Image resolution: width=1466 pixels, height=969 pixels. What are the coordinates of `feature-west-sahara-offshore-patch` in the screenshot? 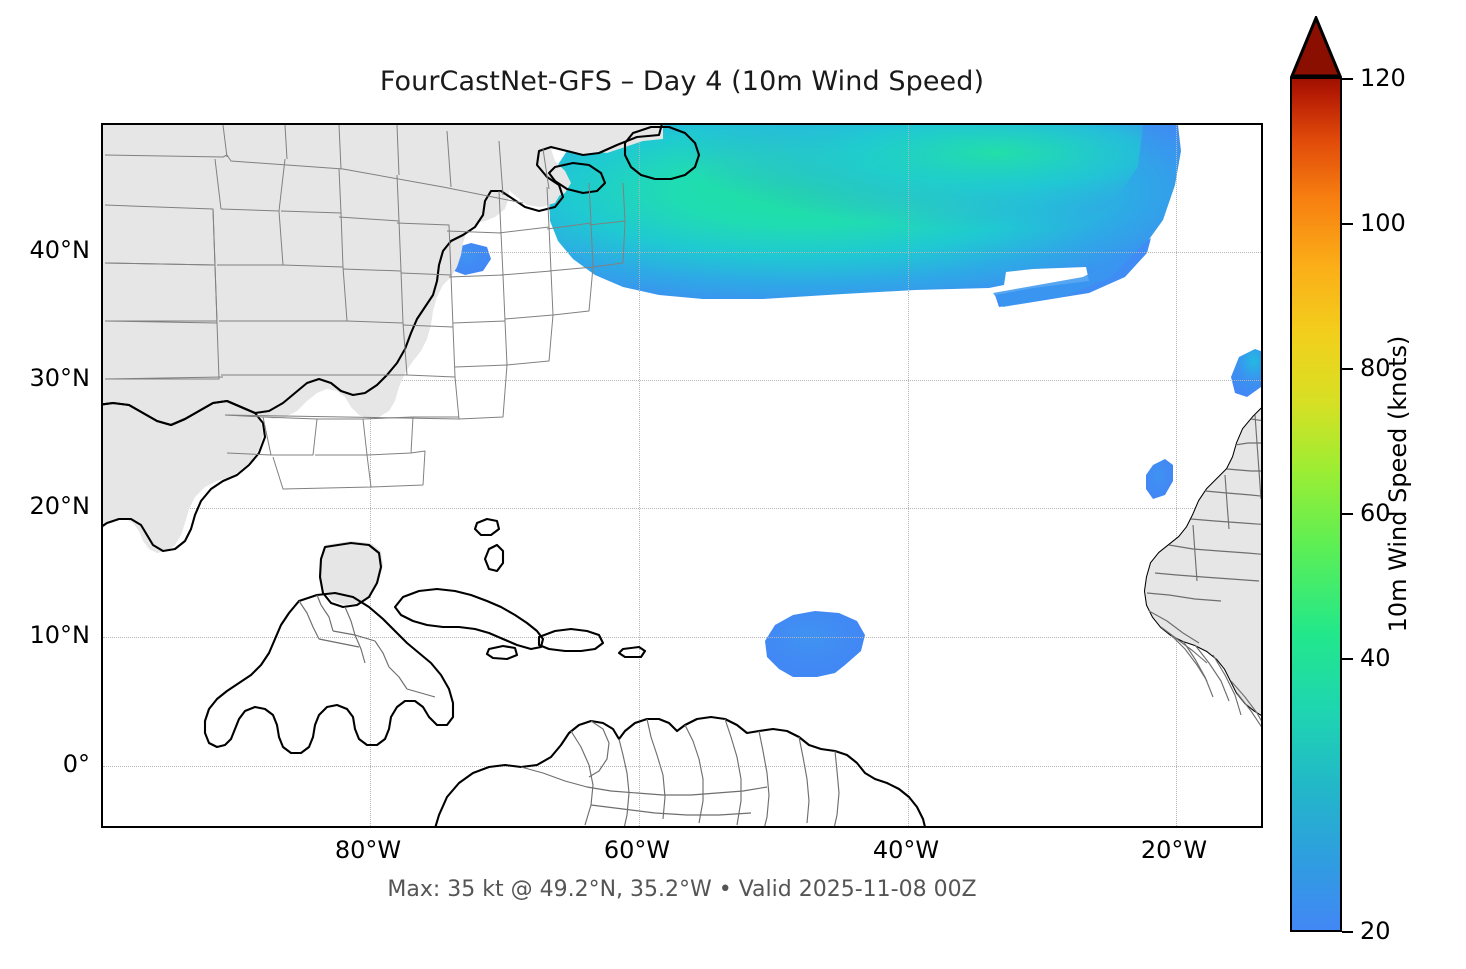 It's located at (1159, 479).